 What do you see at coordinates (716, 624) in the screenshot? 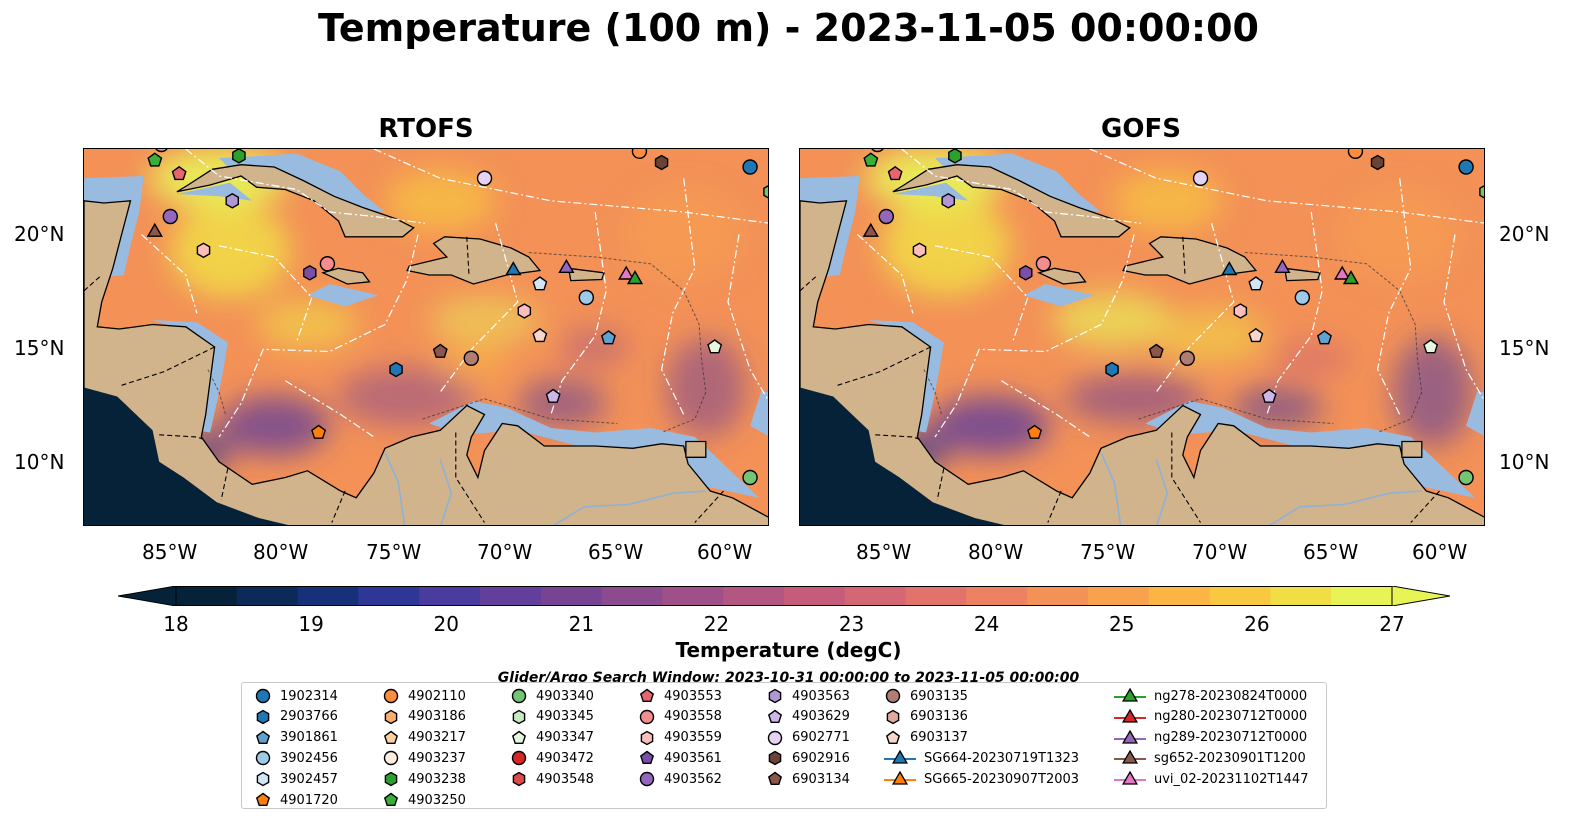
I see `colorbar-tick-label: 22` at bounding box center [716, 624].